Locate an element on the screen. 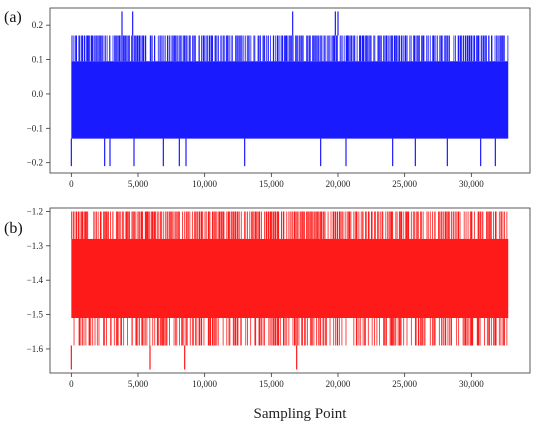 This screenshot has width=550, height=430. panel-a-x-tick-label: 15,000 is located at coordinates (271, 184).